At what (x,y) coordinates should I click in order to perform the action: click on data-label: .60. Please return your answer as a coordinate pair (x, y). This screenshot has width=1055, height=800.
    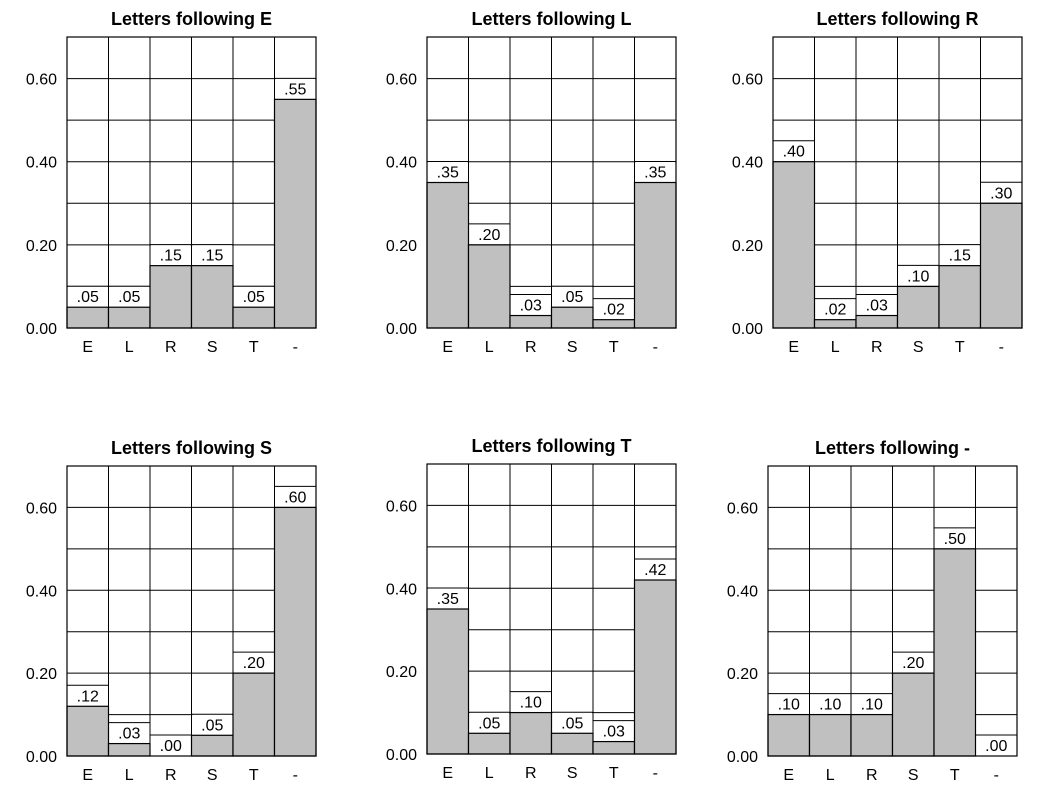
    Looking at the image, I should click on (295, 497).